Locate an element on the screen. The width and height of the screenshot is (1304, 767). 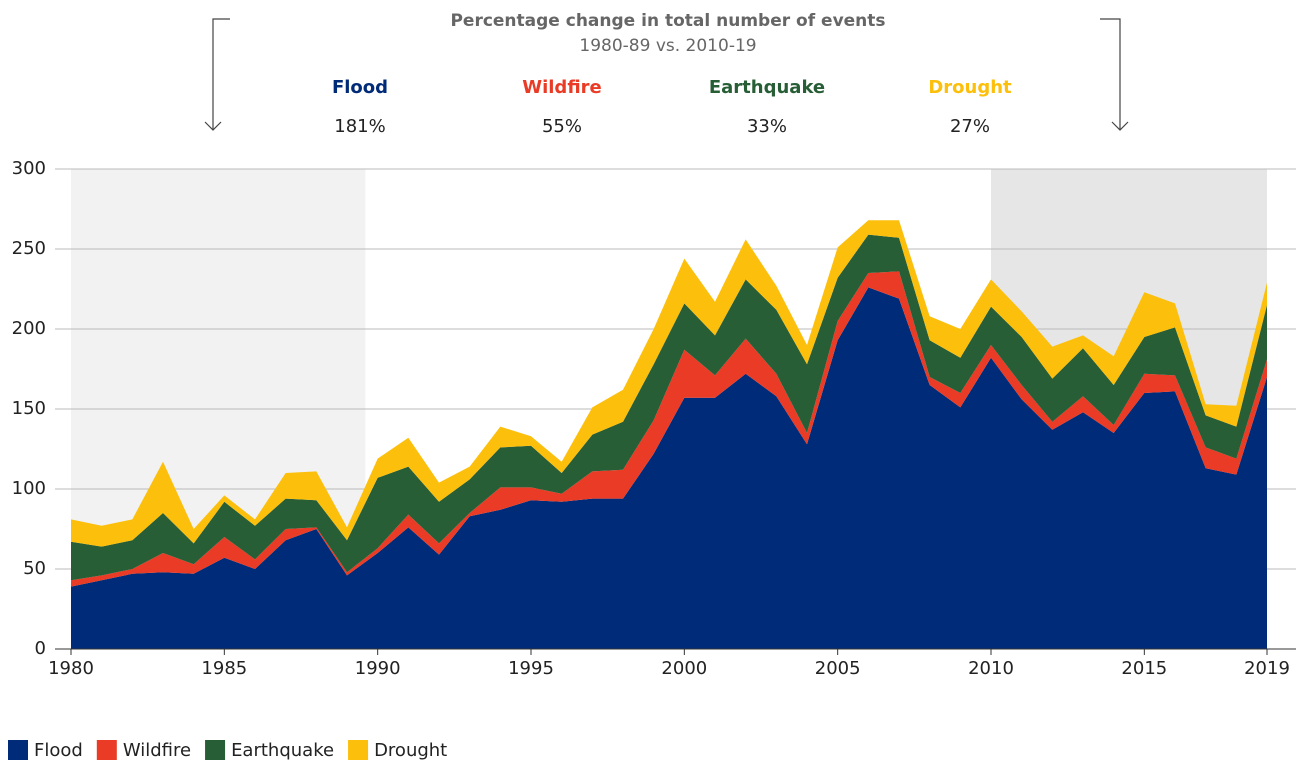
y-tick-label: 50 is located at coordinates (34, 568).